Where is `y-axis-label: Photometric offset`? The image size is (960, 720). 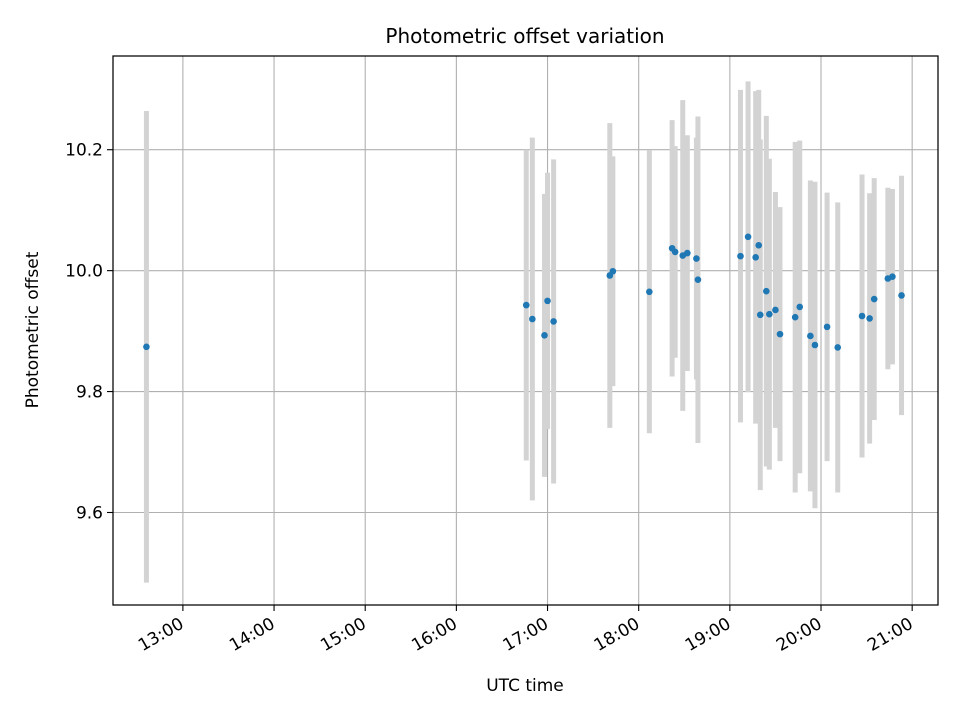 y-axis-label: Photometric offset is located at coordinates (33, 329).